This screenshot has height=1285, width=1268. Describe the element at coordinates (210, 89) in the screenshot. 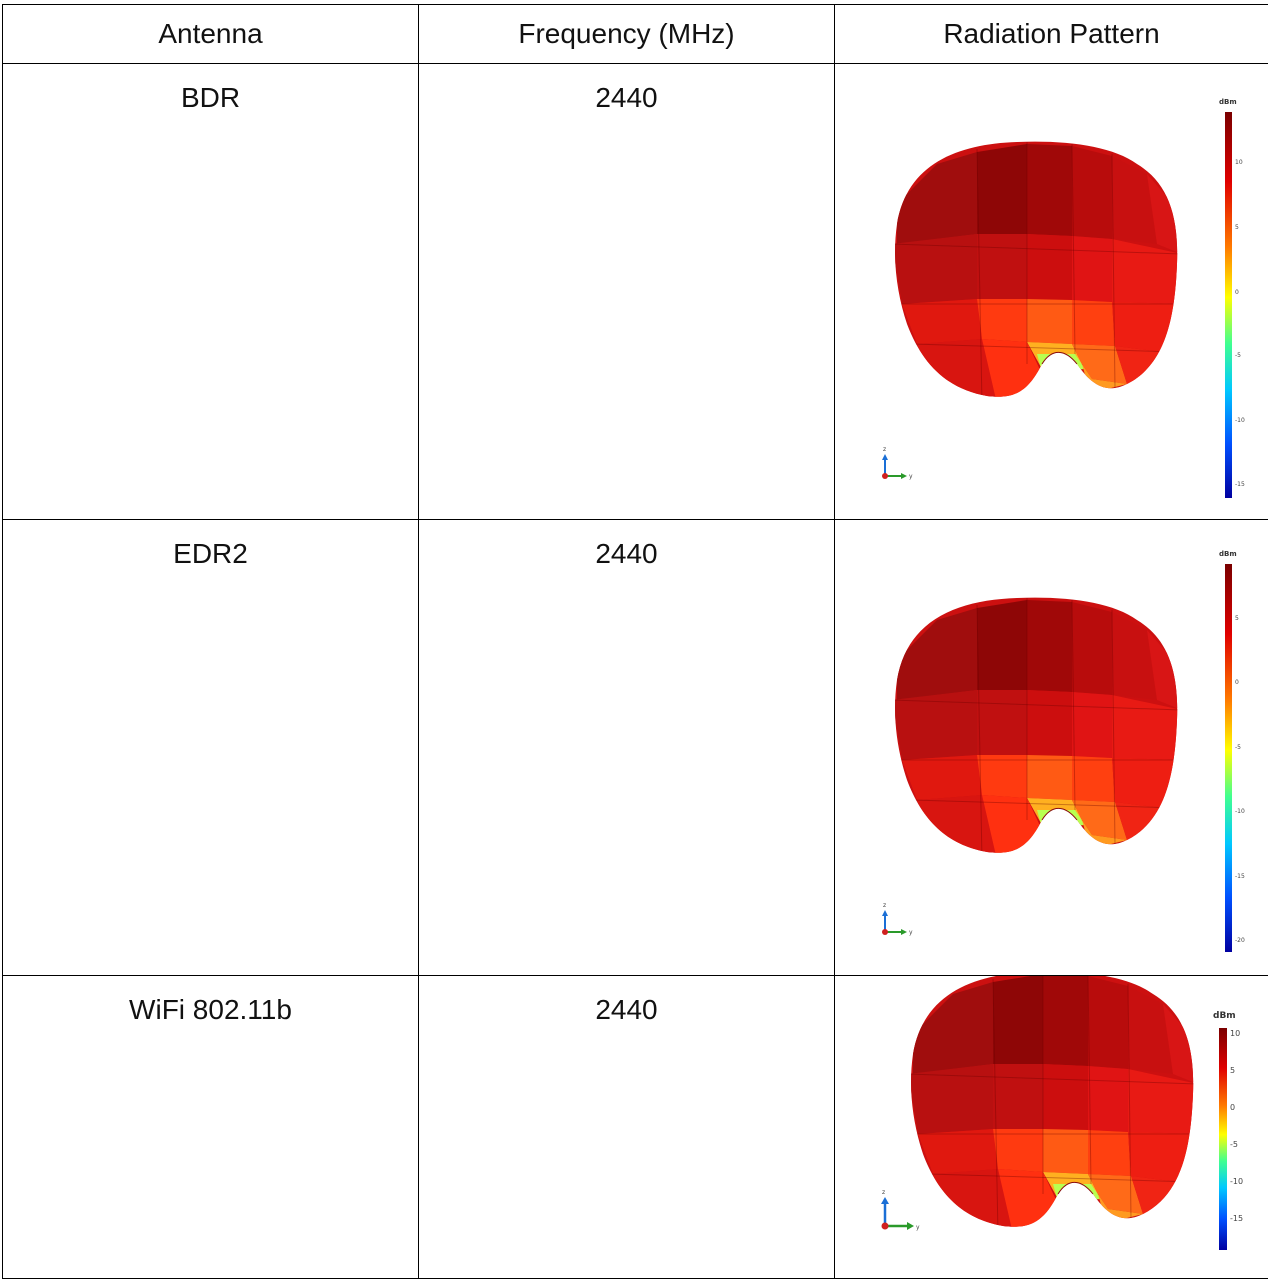

I see `antenna-name: BDR` at that location.